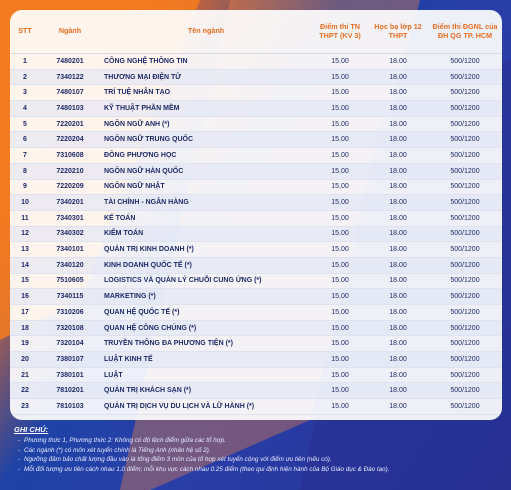  I want to click on cell-stt: 16, so click(25, 296).